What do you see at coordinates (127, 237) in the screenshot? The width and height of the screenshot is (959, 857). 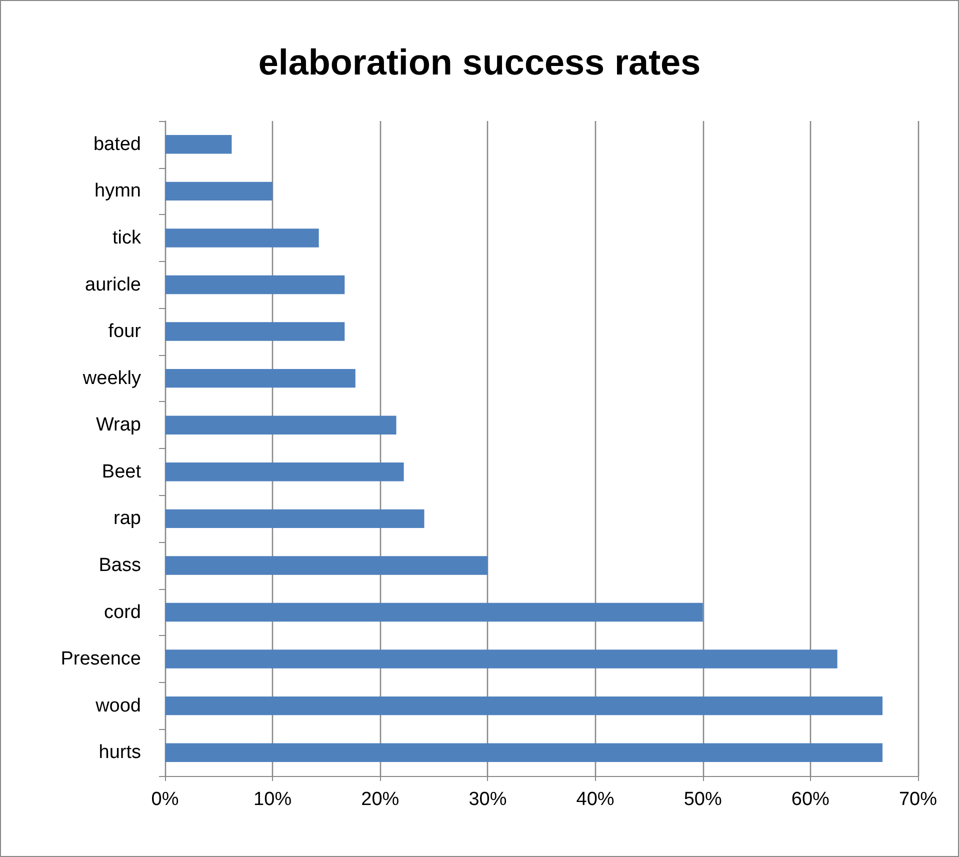 I see `y-tick-label: tick` at bounding box center [127, 237].